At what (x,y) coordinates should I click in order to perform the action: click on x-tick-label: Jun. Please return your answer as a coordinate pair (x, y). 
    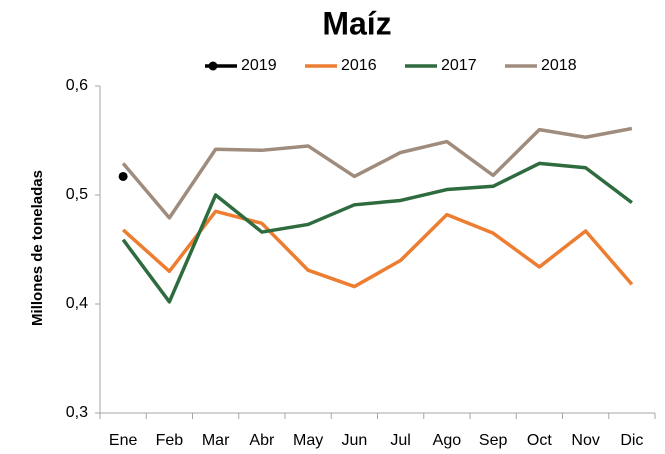
    Looking at the image, I should click on (354, 440).